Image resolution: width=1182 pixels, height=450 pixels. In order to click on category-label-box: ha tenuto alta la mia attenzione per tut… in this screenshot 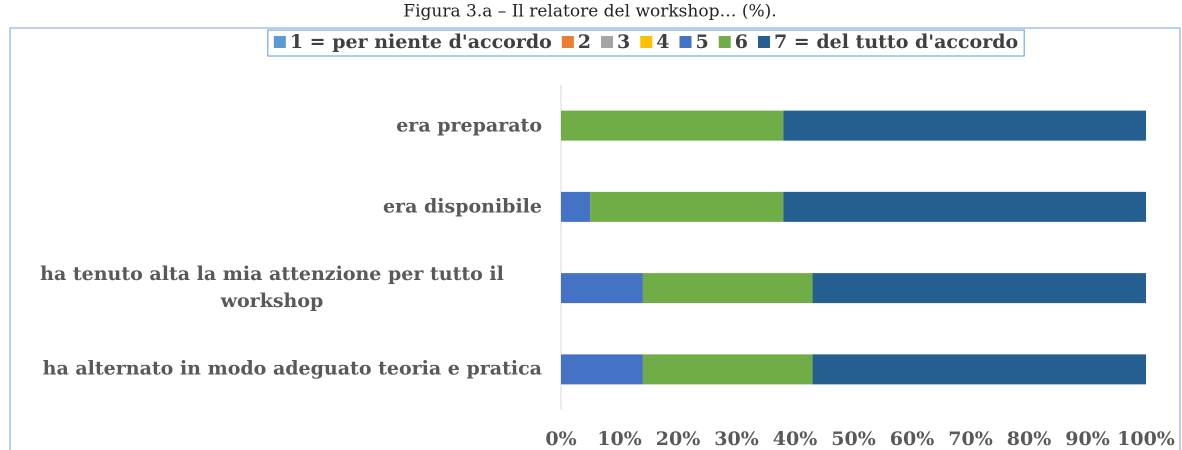, I will do `click(272, 288)`.